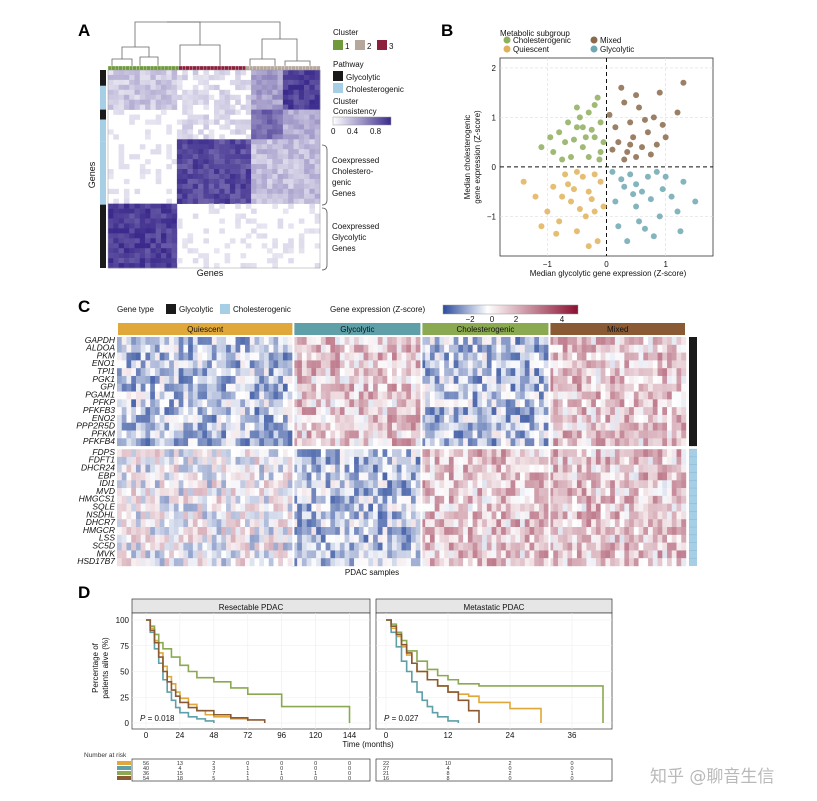 Image resolution: width=817 pixels, height=801 pixels. What do you see at coordinates (251, 770) in the screenshot?
I see `risk-table-frame` at bounding box center [251, 770].